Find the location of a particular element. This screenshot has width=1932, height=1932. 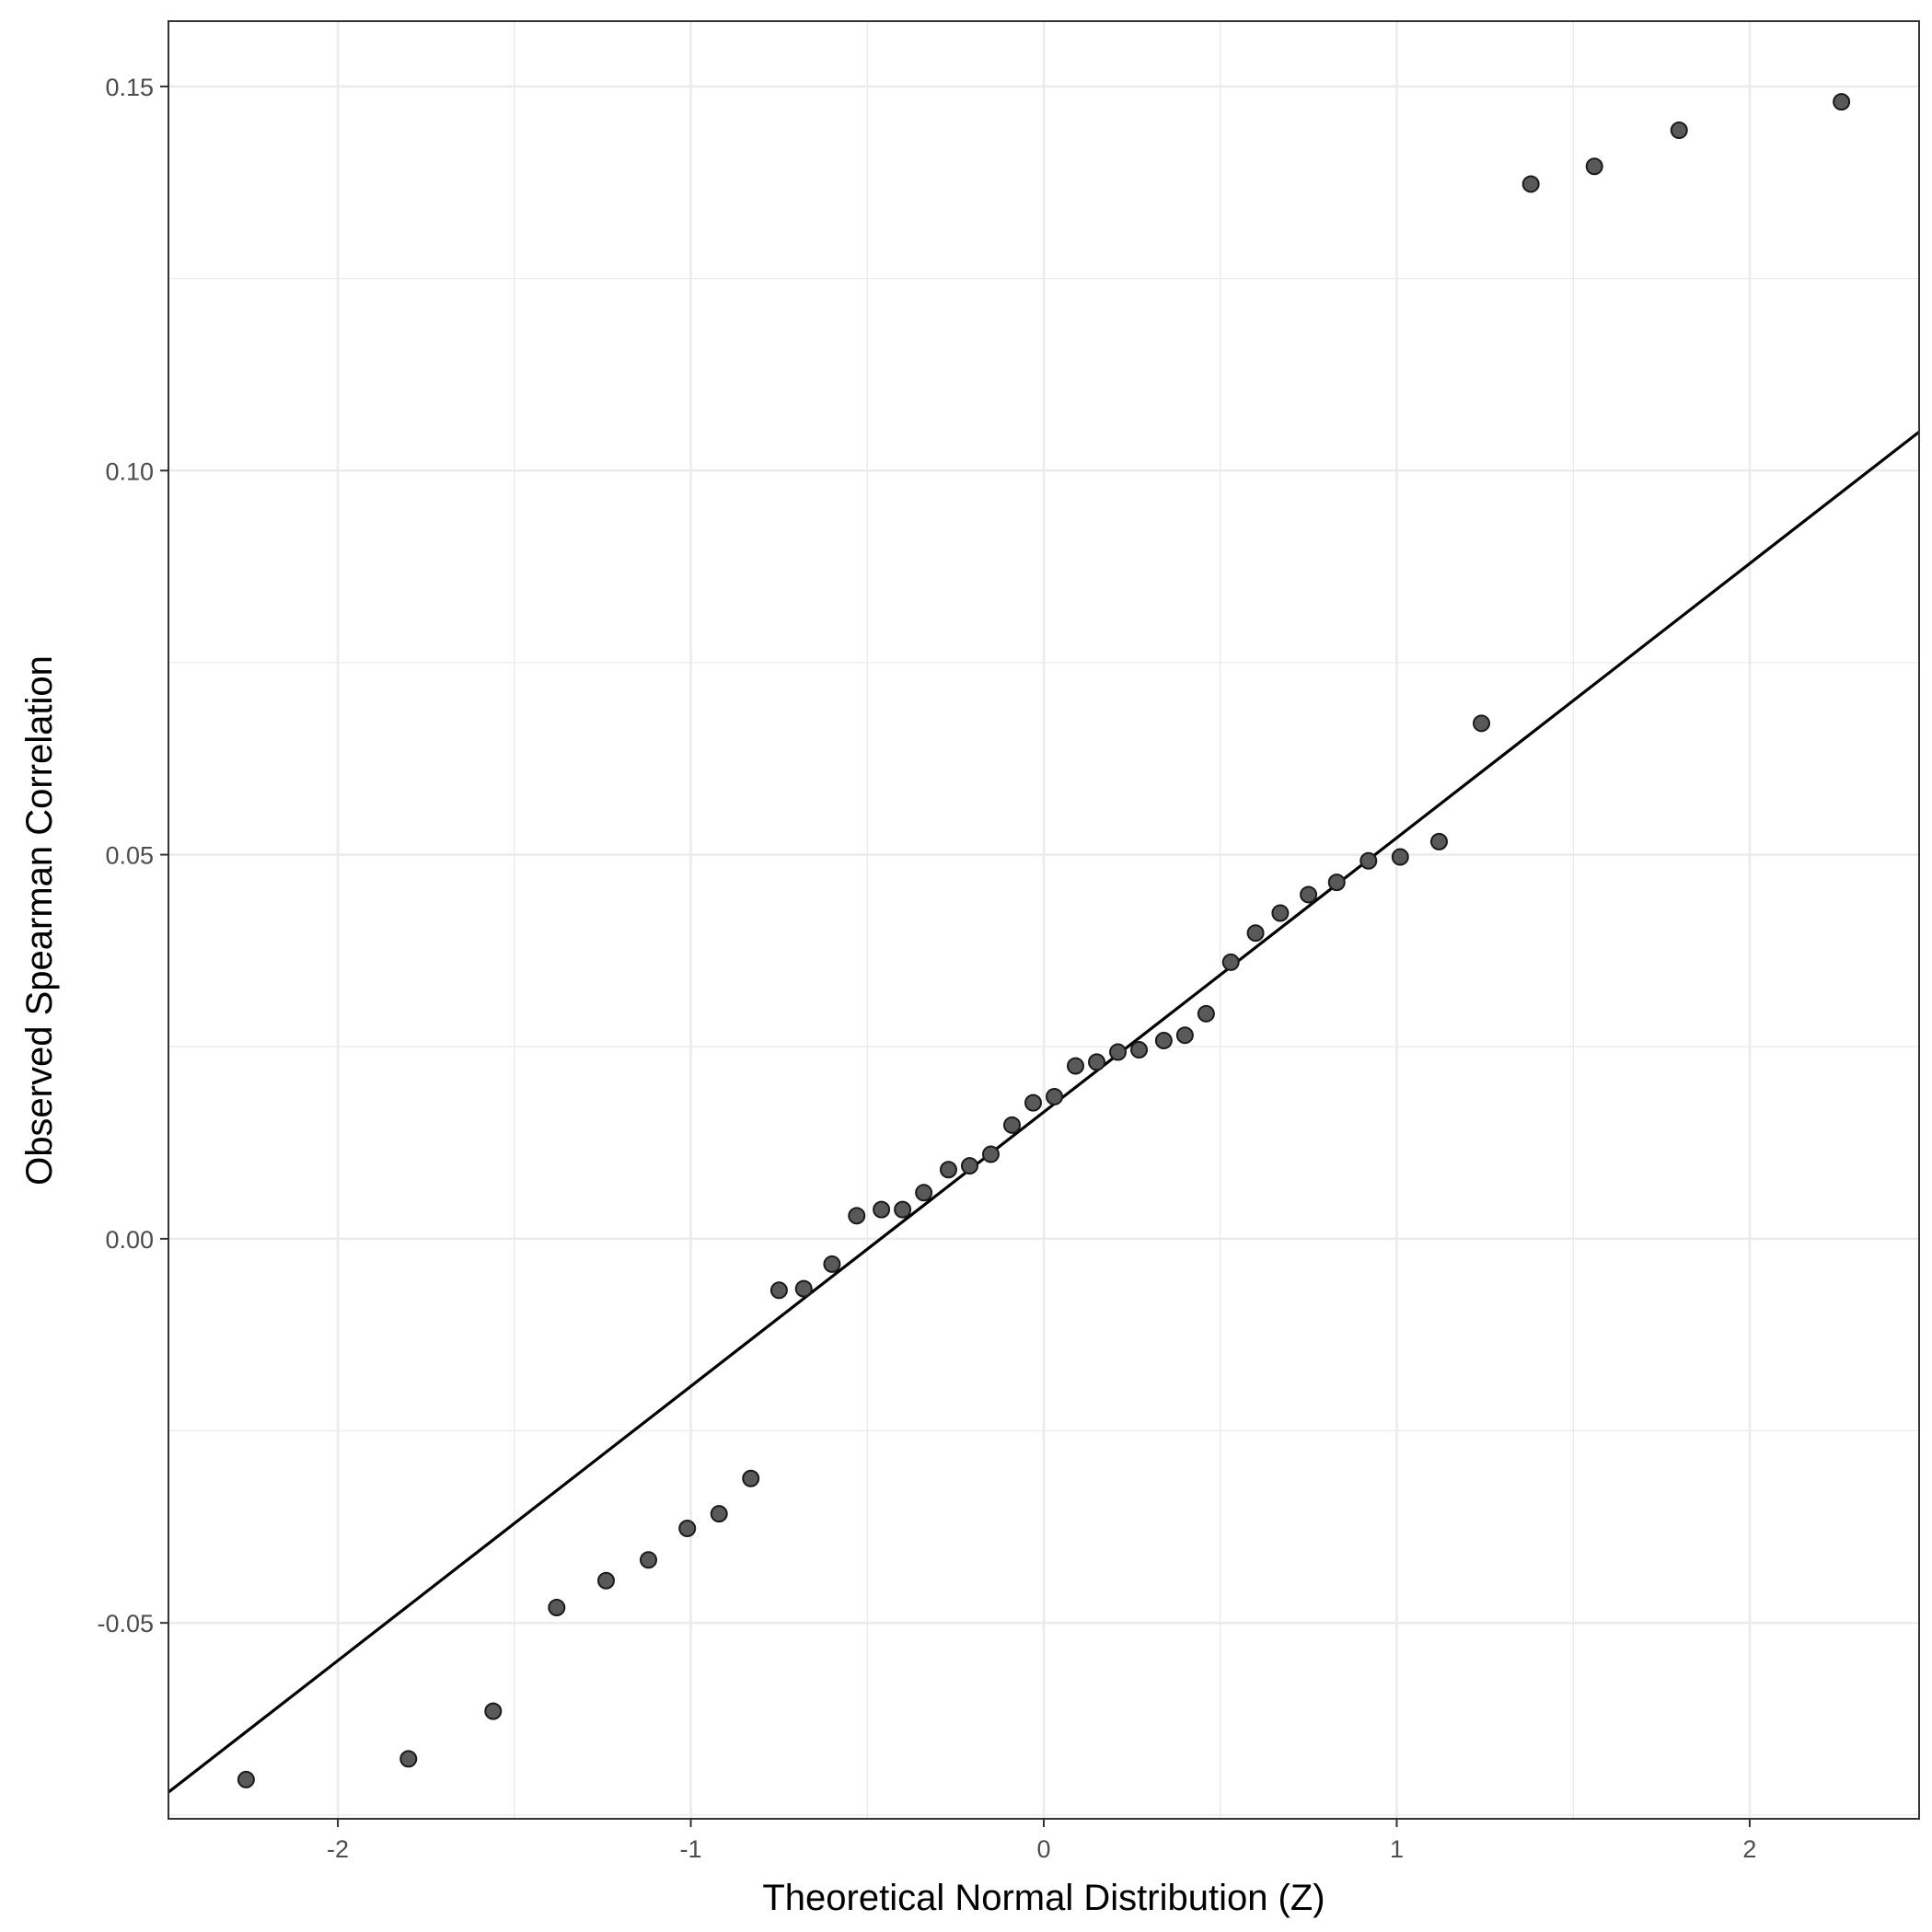

x-tick-label: -1 is located at coordinates (691, 1849).